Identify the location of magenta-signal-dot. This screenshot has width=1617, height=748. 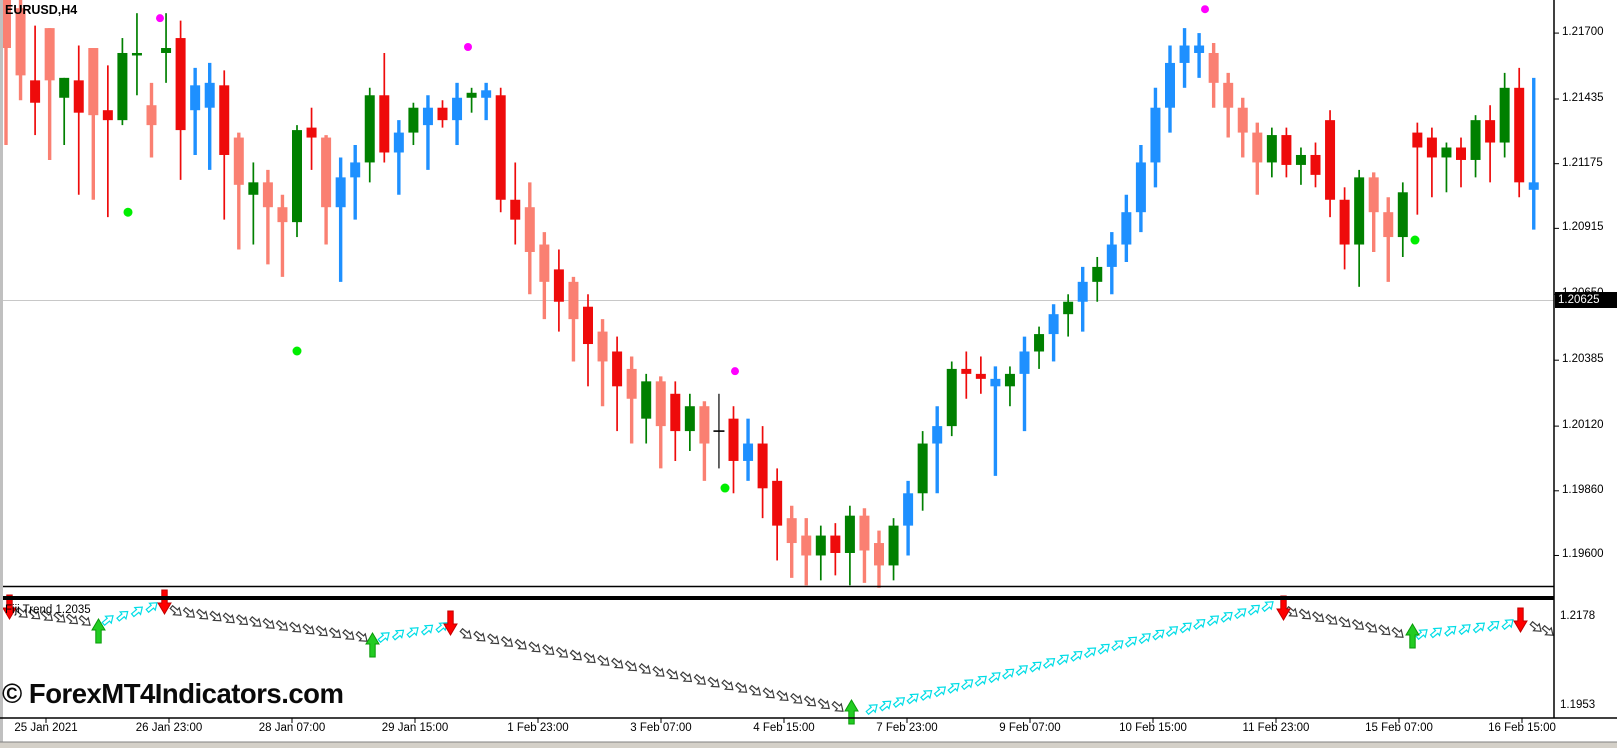
(160, 18).